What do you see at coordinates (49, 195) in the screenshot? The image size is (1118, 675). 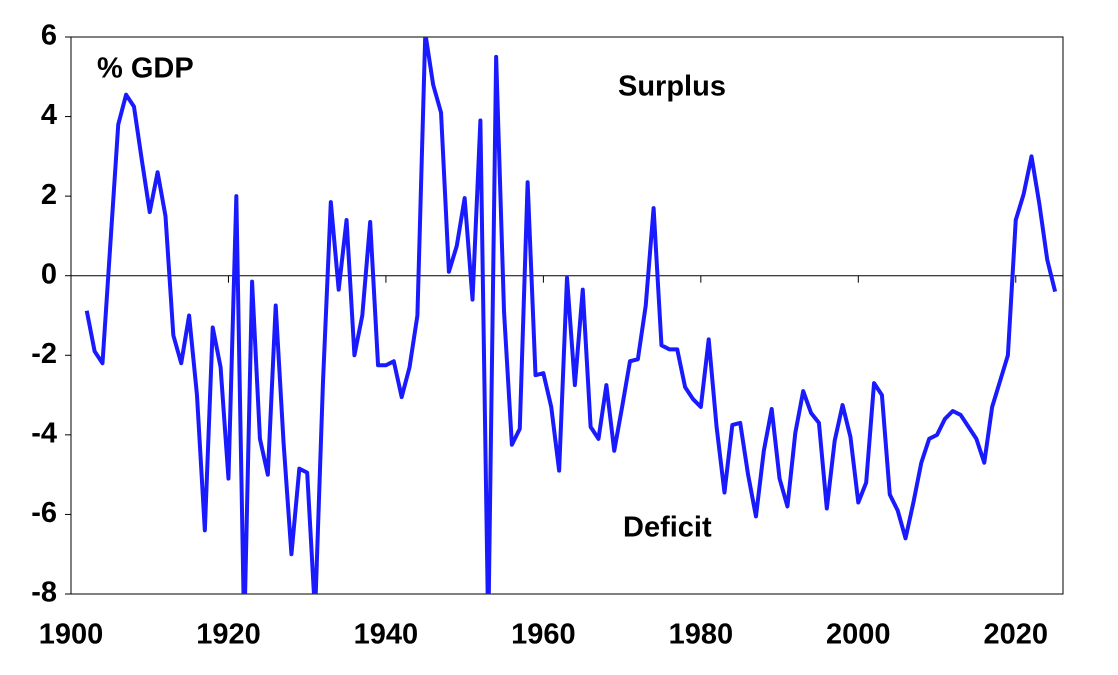 I see `y-tick-label: 2` at bounding box center [49, 195].